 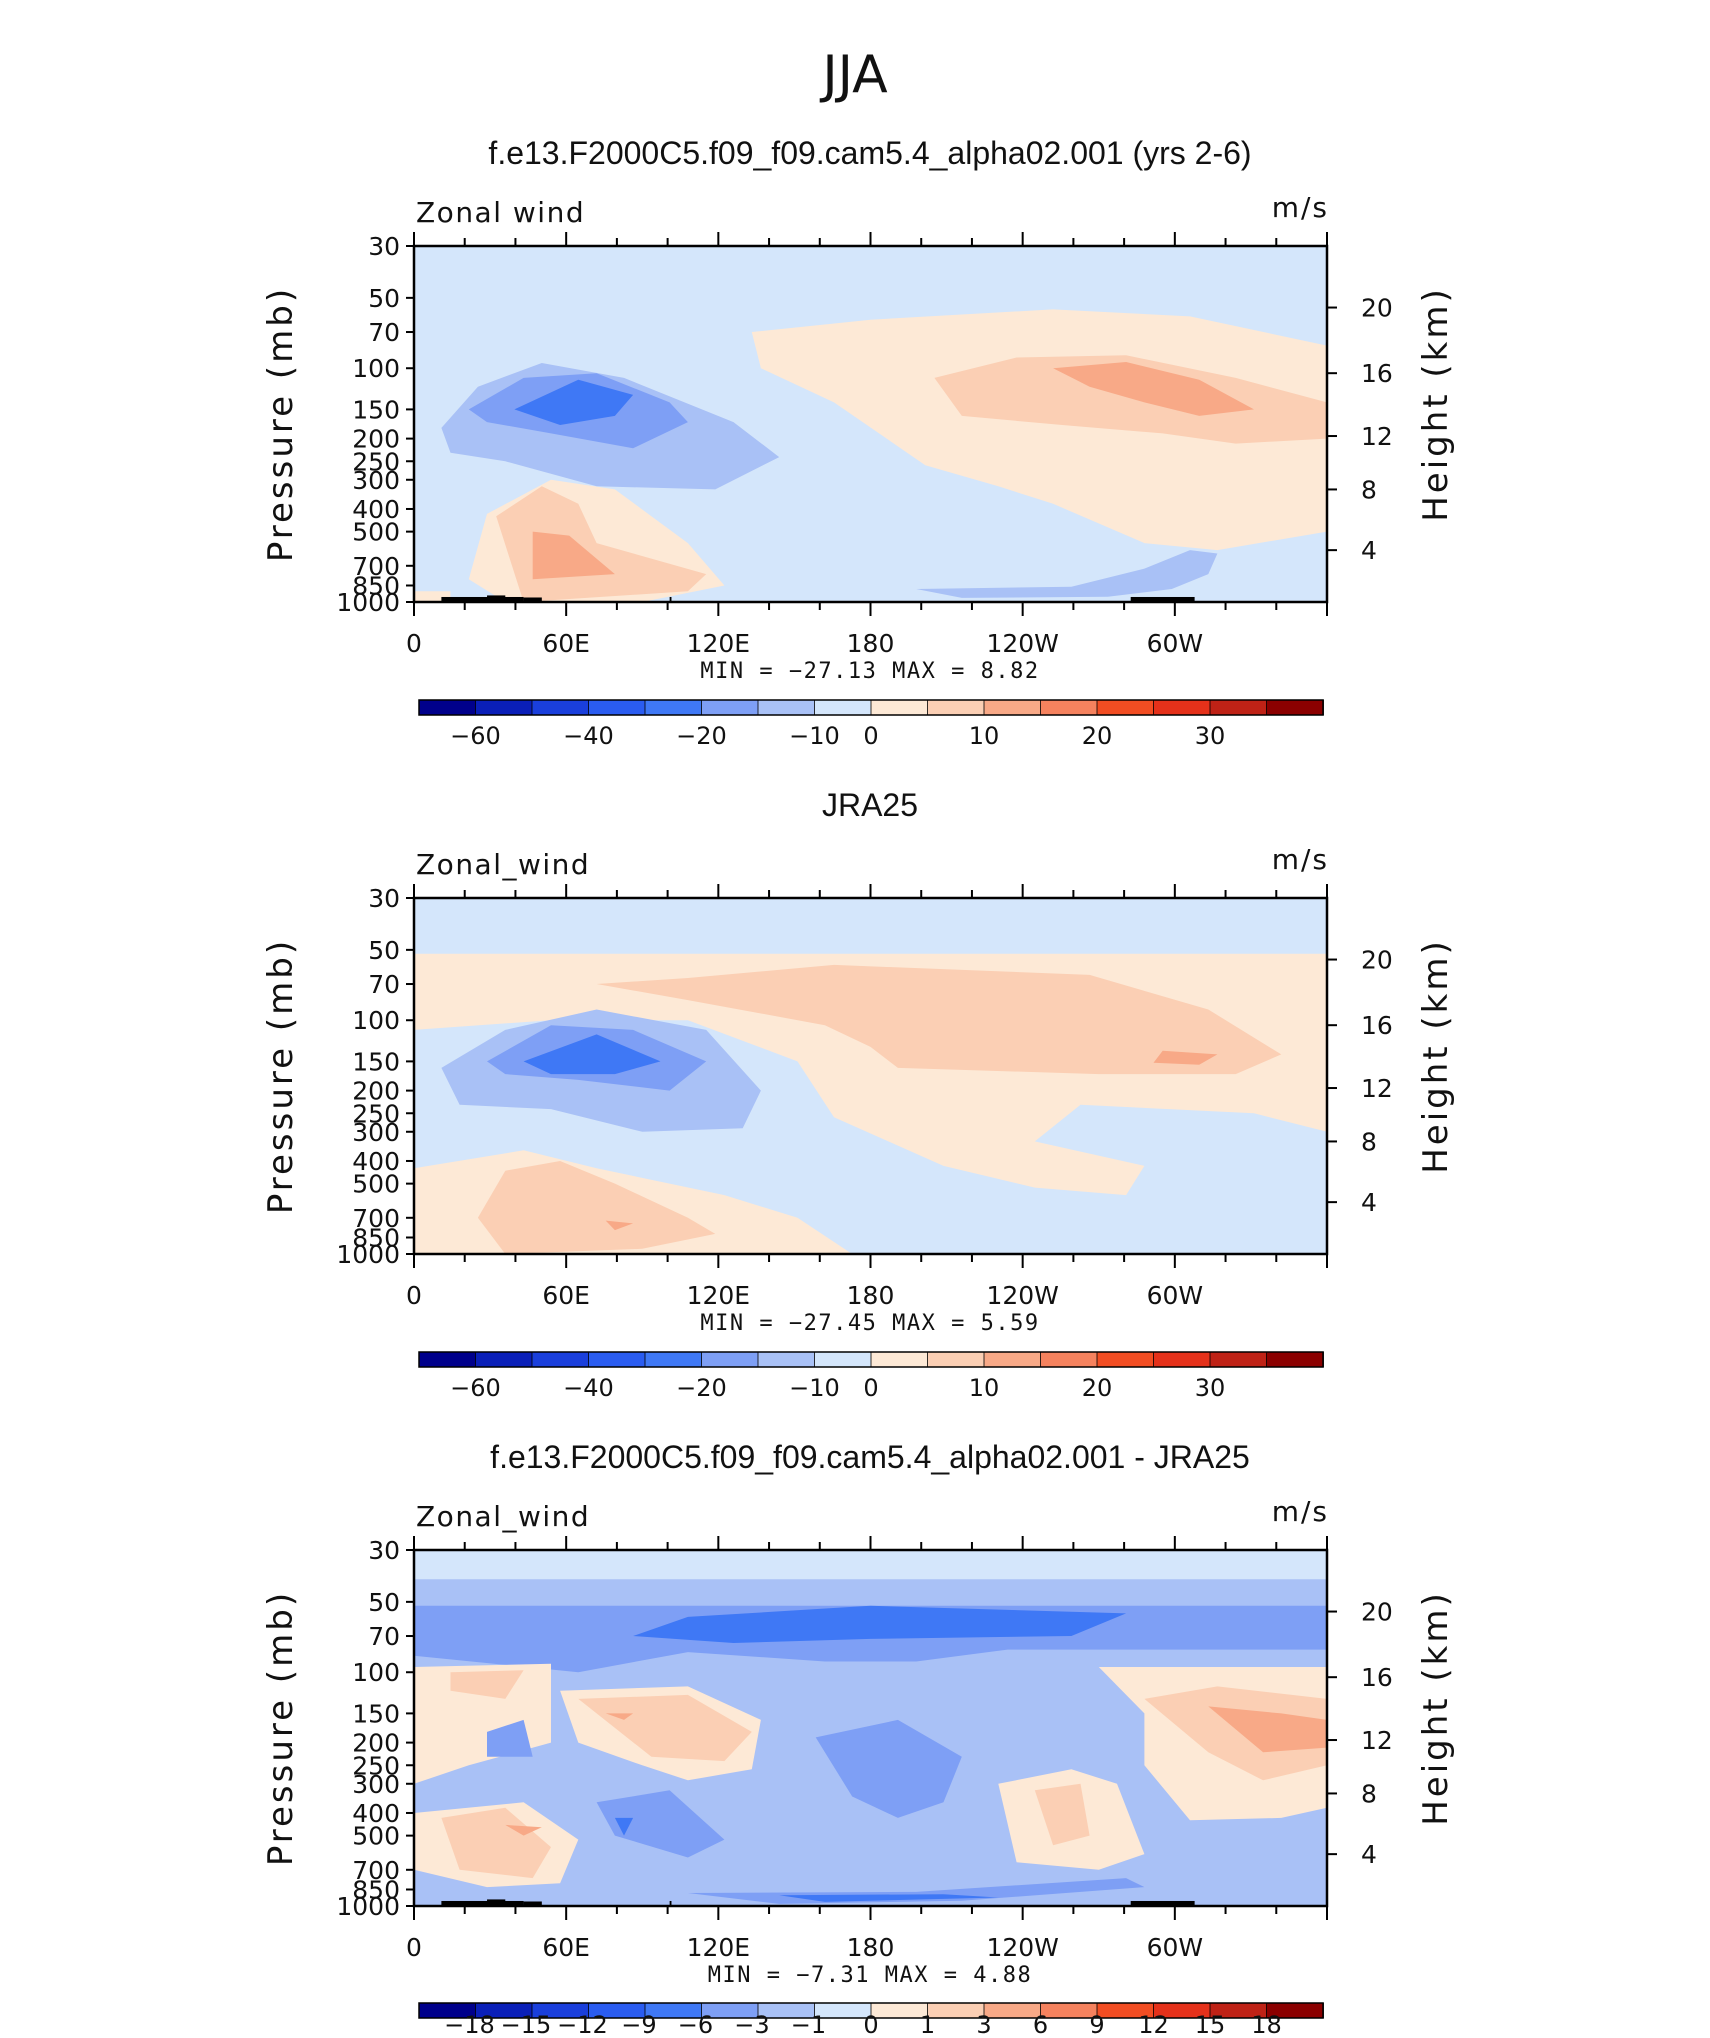 I want to click on pressure-tick-label: 150, so click(x=376, y=1061).